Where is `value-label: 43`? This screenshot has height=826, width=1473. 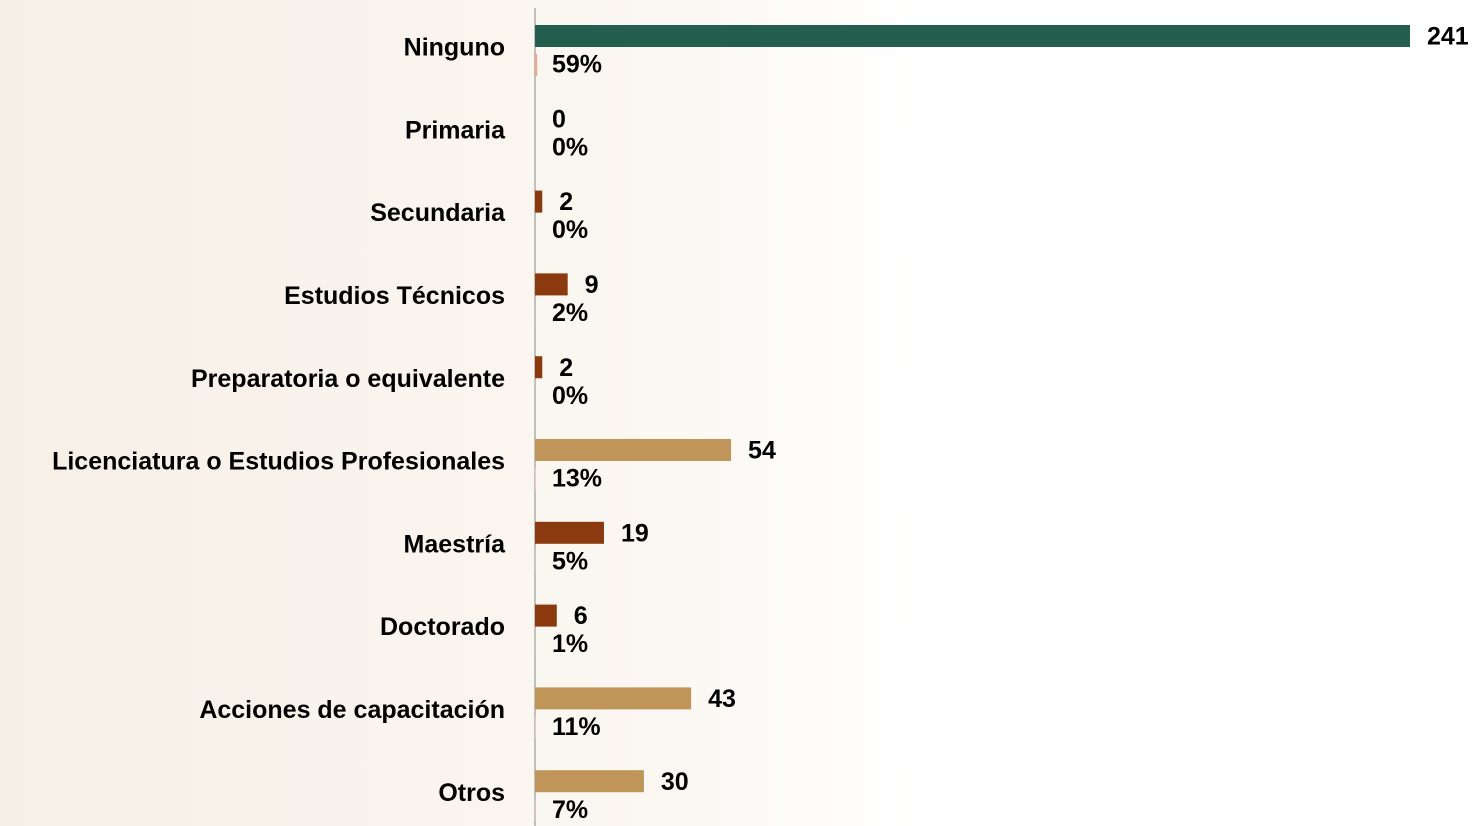 value-label: 43 is located at coordinates (722, 699).